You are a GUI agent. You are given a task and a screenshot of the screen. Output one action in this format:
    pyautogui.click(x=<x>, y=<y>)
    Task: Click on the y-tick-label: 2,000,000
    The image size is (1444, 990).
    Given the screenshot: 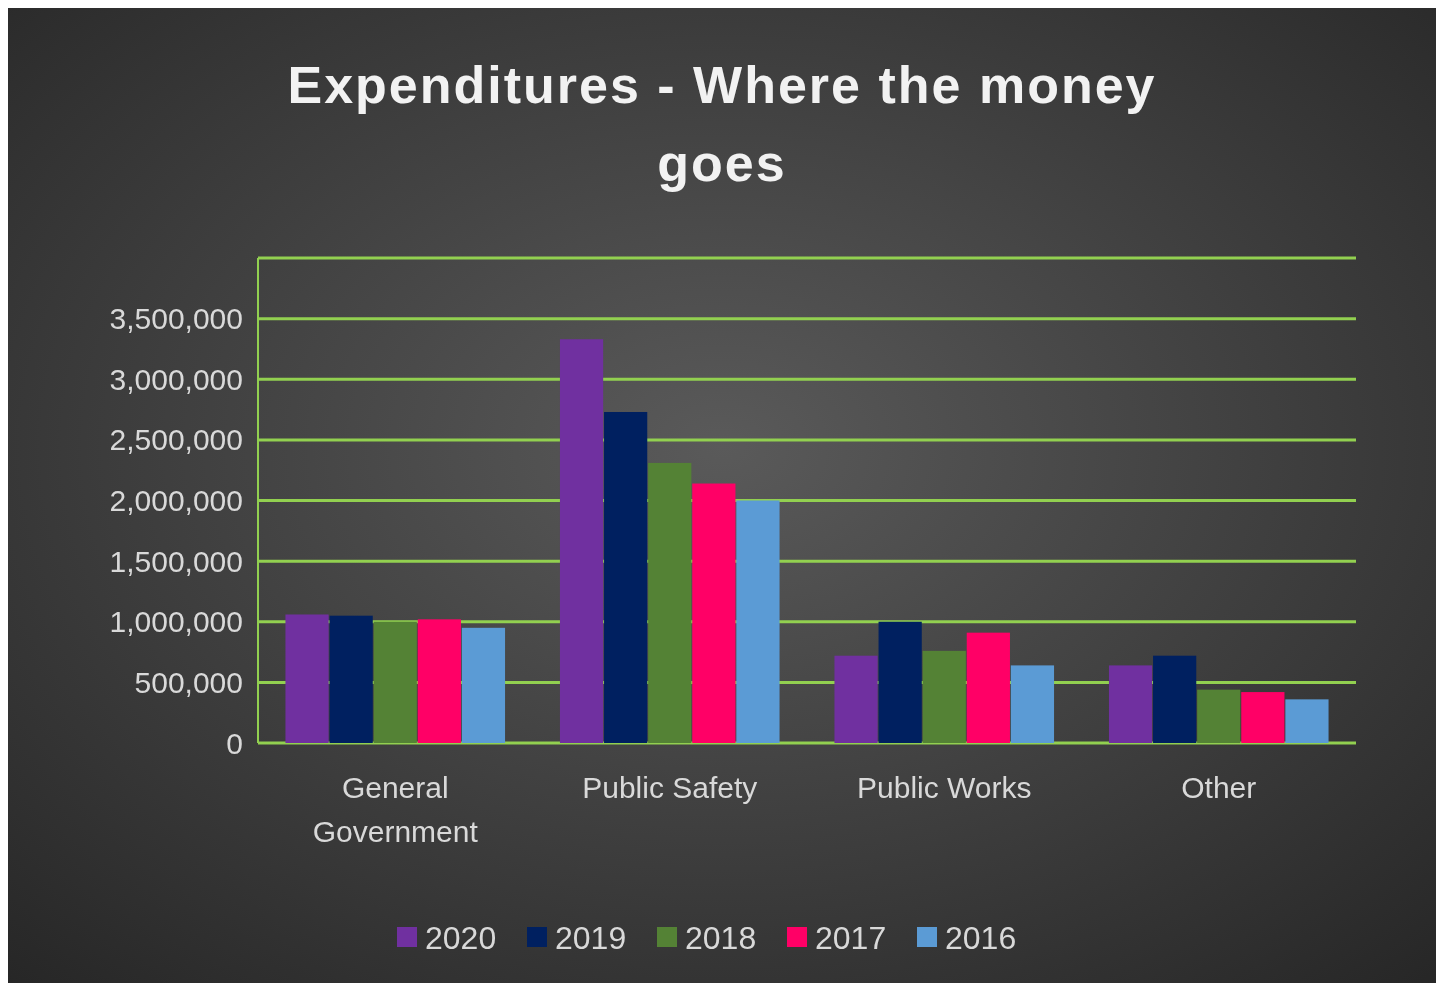 What is the action you would take?
    pyautogui.click(x=176, y=500)
    